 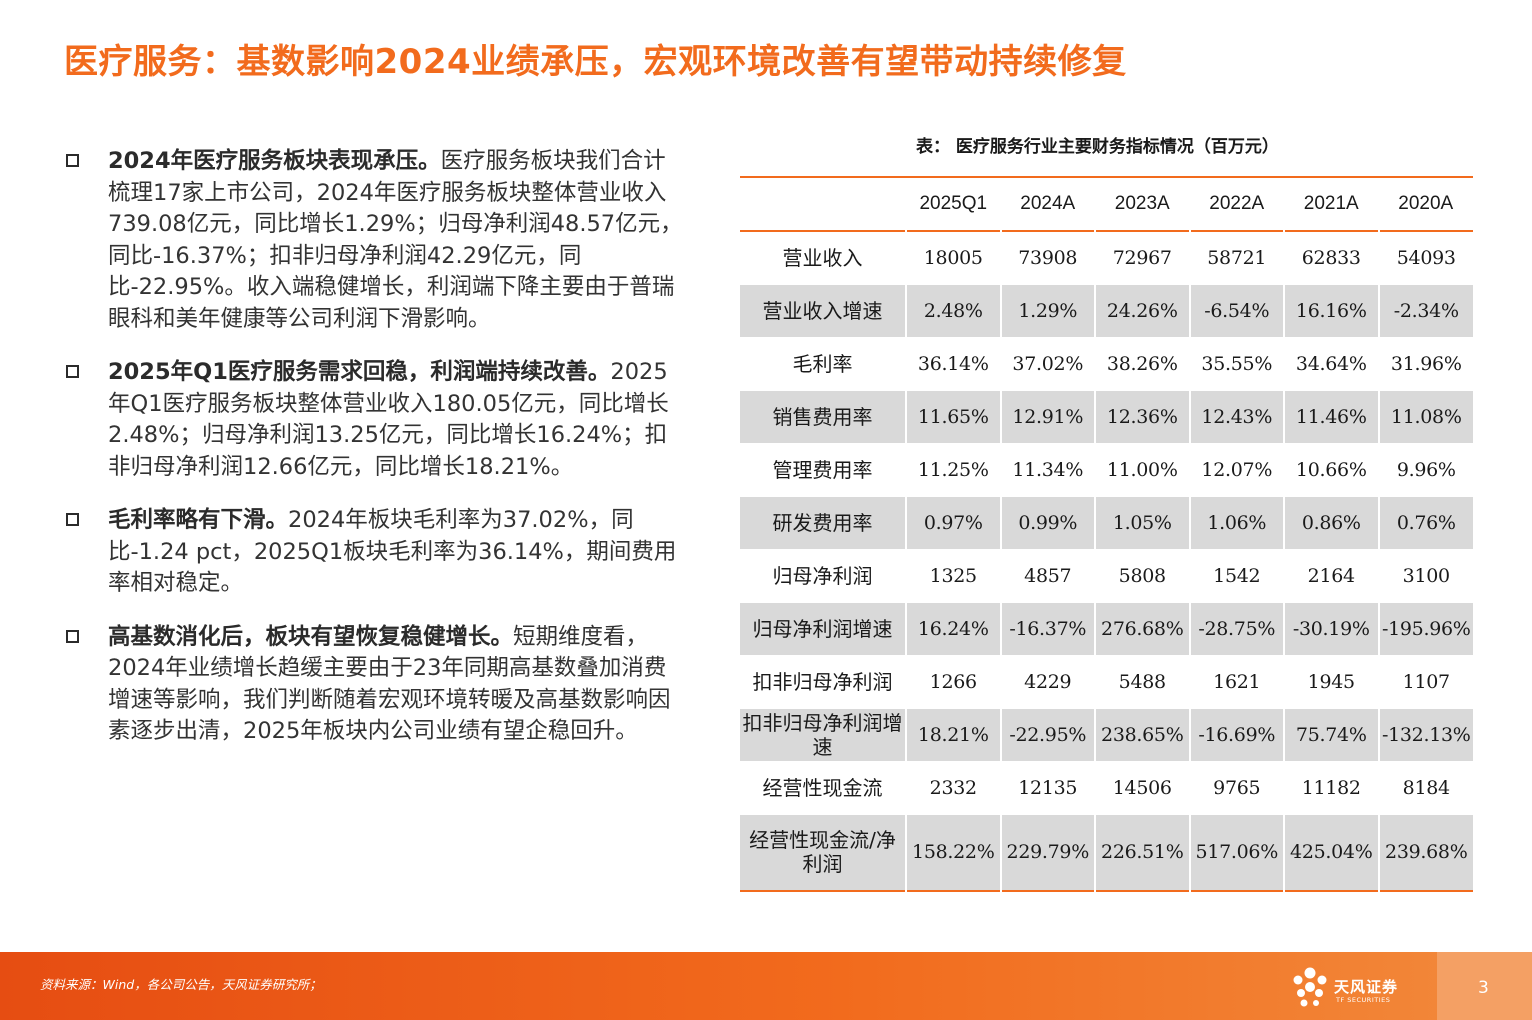 What do you see at coordinates (1048, 576) in the screenshot?
I see `table-cell: 4857` at bounding box center [1048, 576].